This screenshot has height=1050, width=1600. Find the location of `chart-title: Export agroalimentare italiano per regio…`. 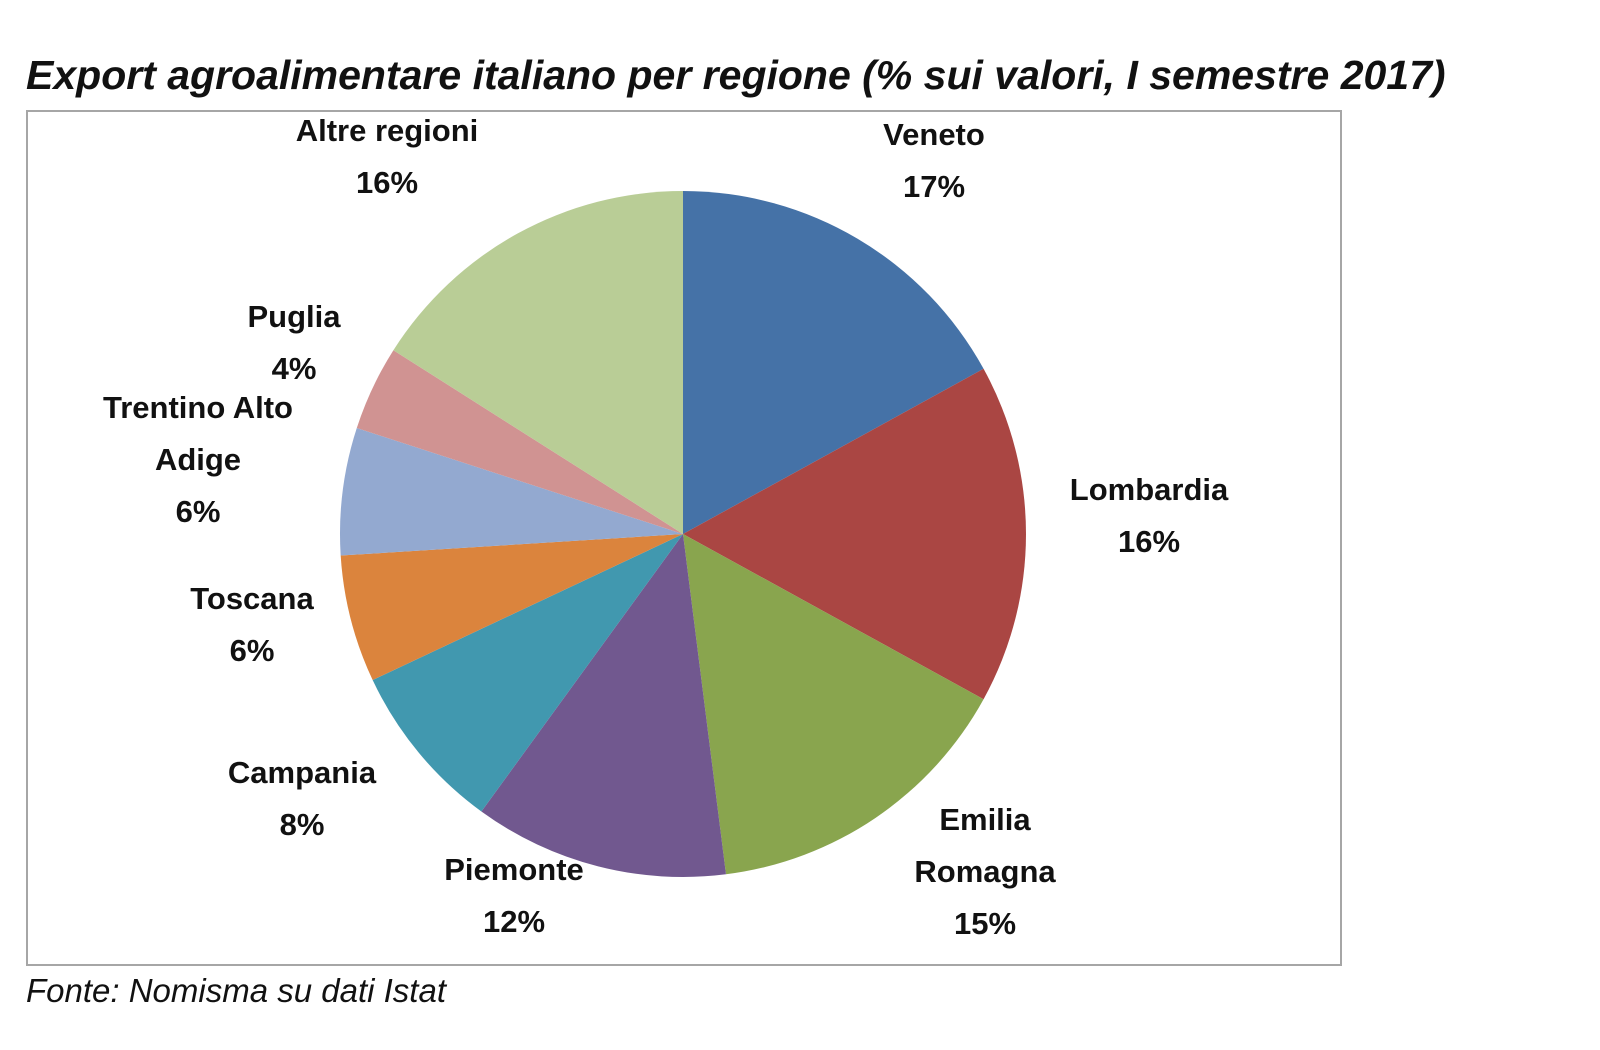

chart-title: Export agroalimentare italiano per regio… is located at coordinates (736, 75).